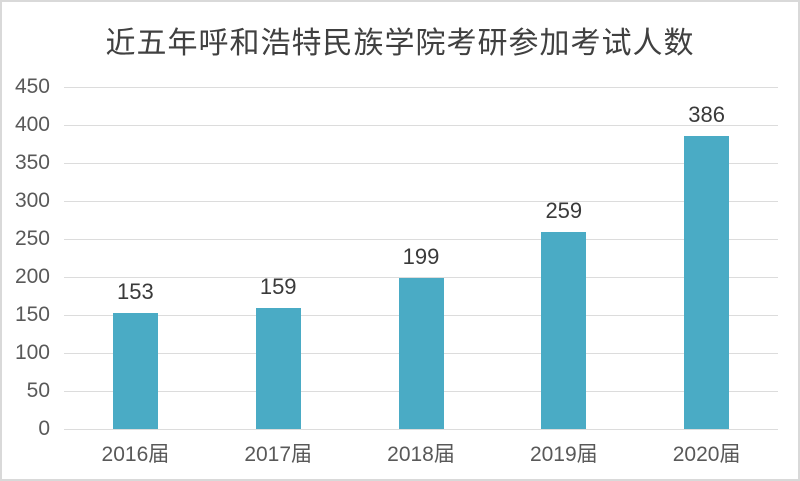  Describe the element at coordinates (32, 124) in the screenshot. I see `y-tick-label: 400` at that location.